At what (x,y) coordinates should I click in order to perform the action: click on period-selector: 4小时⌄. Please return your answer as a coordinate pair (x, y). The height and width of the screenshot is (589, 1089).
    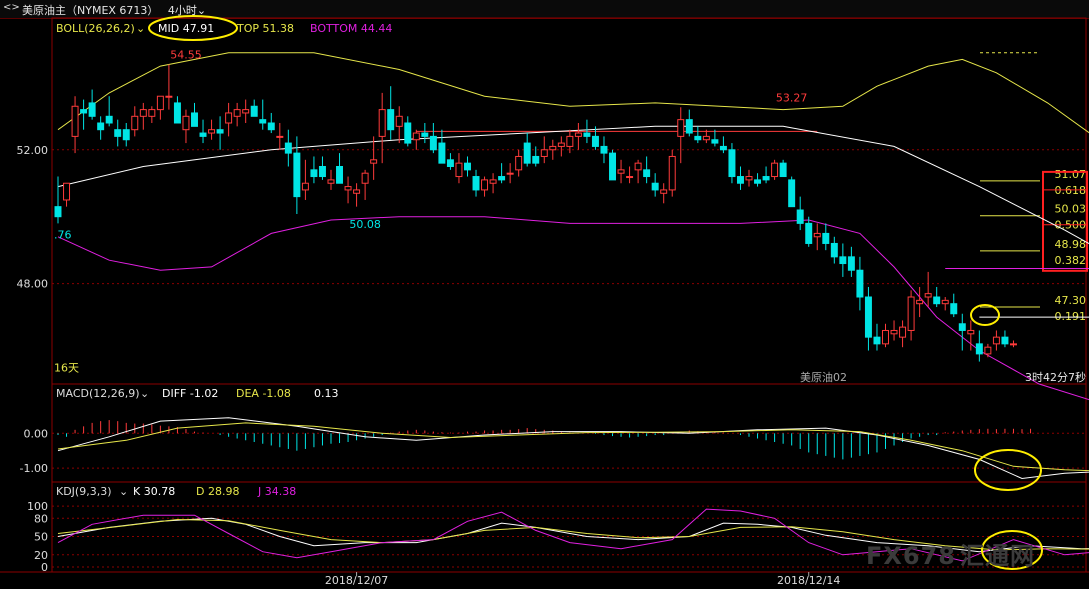
    Looking at the image, I should click on (187, 10).